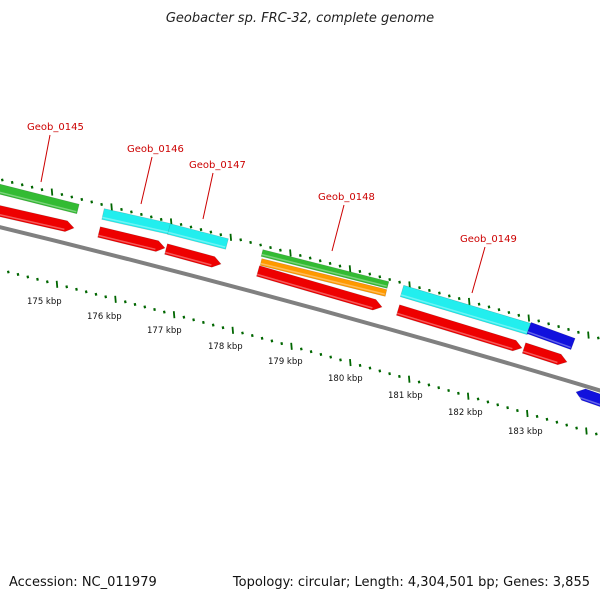 The width and height of the screenshot is (600, 600). I want to click on scale-label-175: 175 kbp, so click(44, 302).